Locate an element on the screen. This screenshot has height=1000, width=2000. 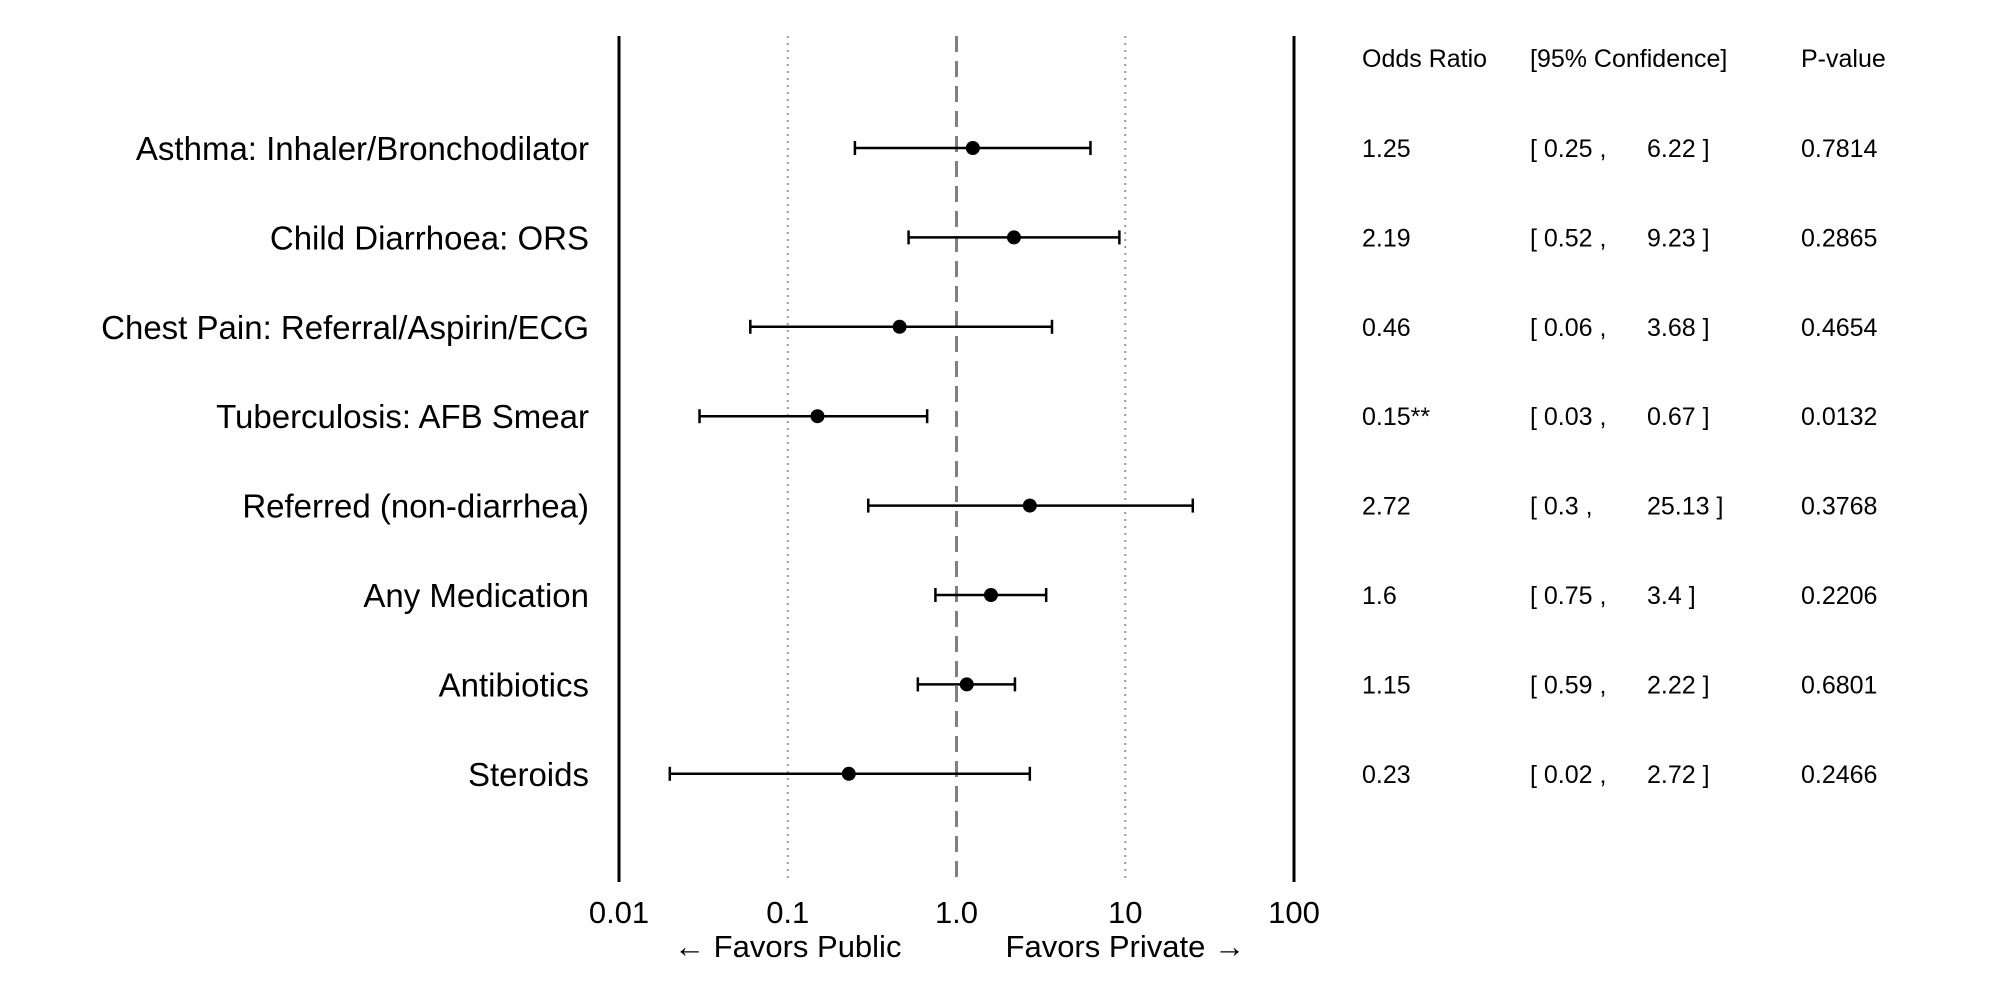
p-value: 0.6801 is located at coordinates (1839, 685).